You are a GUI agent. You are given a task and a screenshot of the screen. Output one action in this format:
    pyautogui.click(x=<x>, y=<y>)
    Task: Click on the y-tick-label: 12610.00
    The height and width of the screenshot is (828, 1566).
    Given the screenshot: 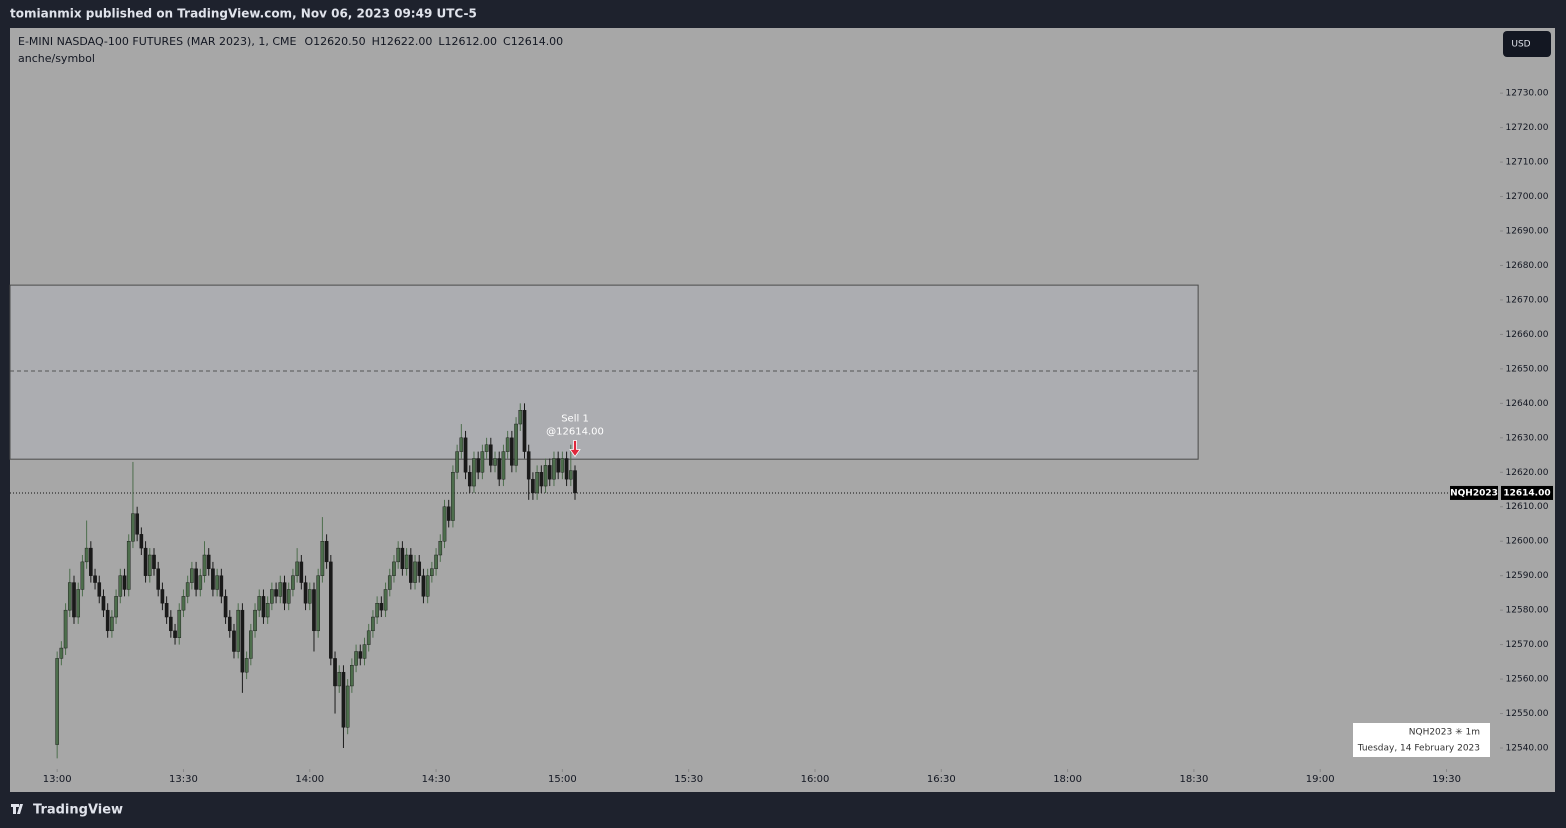 What is the action you would take?
    pyautogui.click(x=1527, y=507)
    